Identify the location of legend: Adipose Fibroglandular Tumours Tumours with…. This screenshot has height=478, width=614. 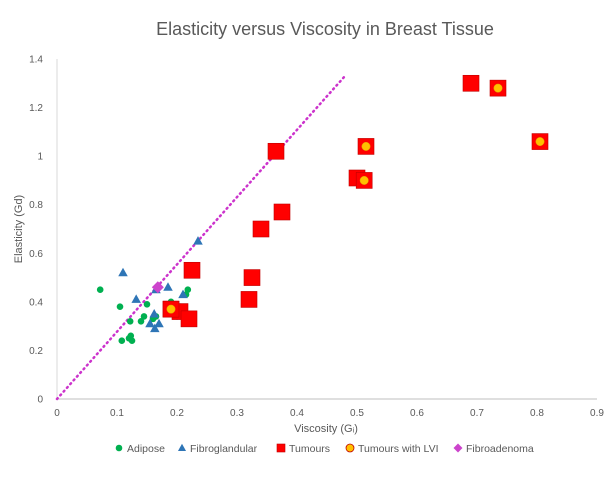
(324, 449).